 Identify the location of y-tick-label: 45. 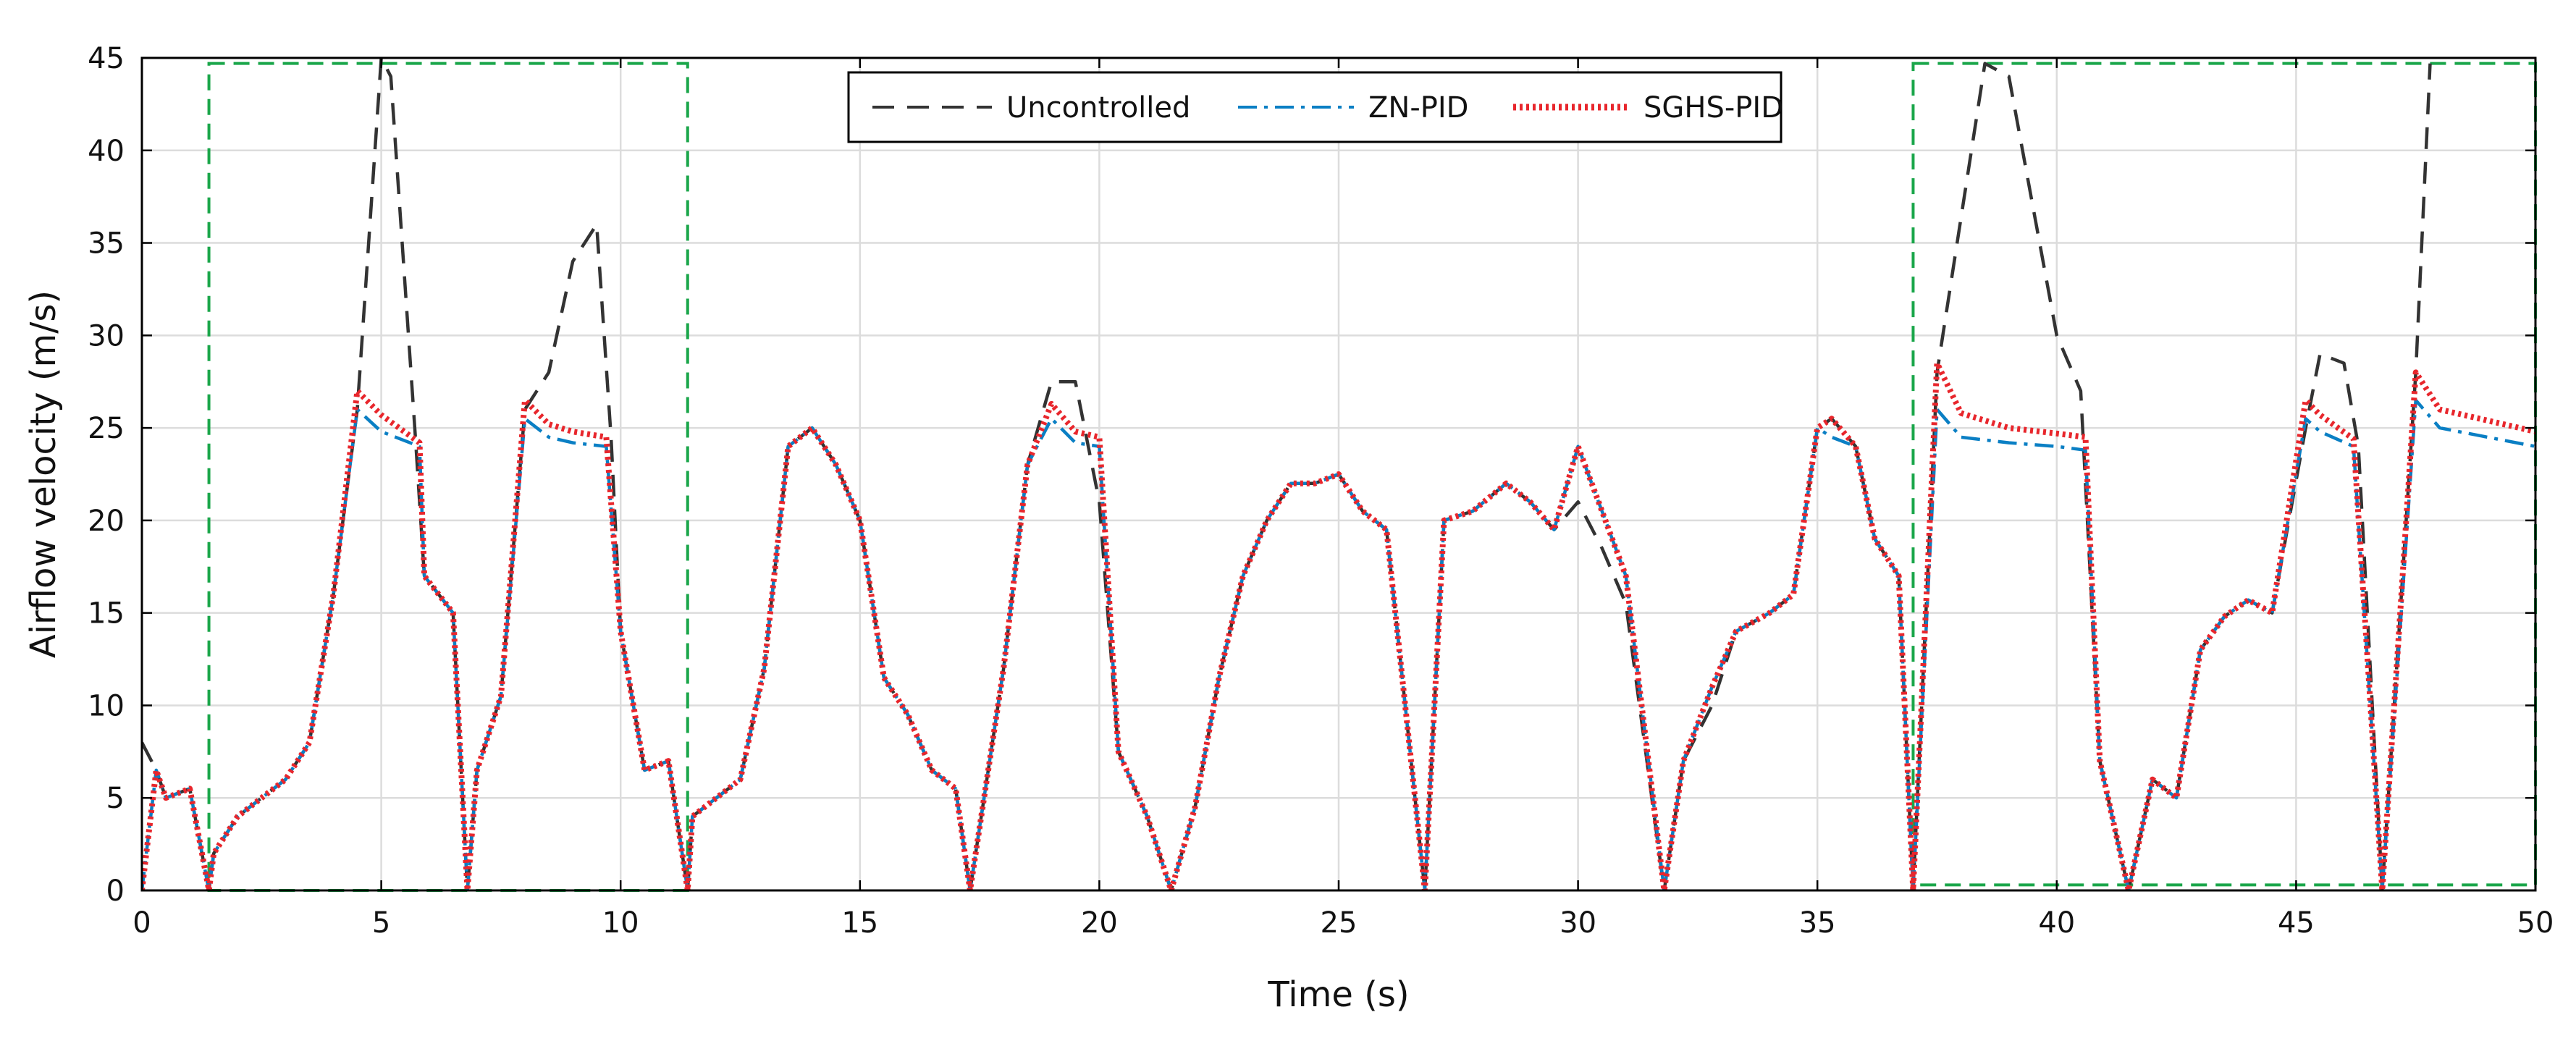
(106, 58).